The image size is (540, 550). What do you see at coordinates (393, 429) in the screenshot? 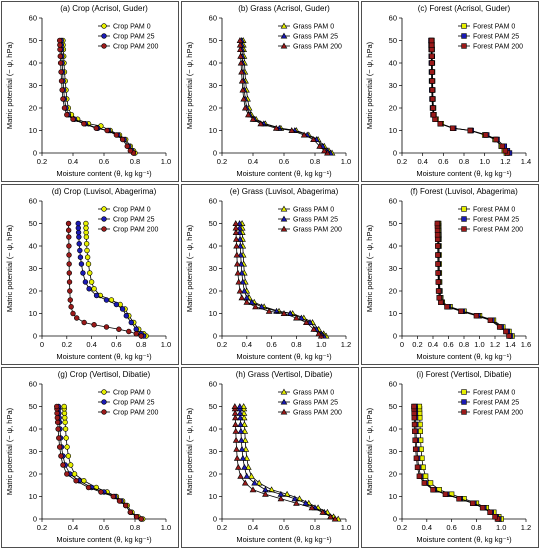
I see `y-tick-label: 40` at bounding box center [393, 429].